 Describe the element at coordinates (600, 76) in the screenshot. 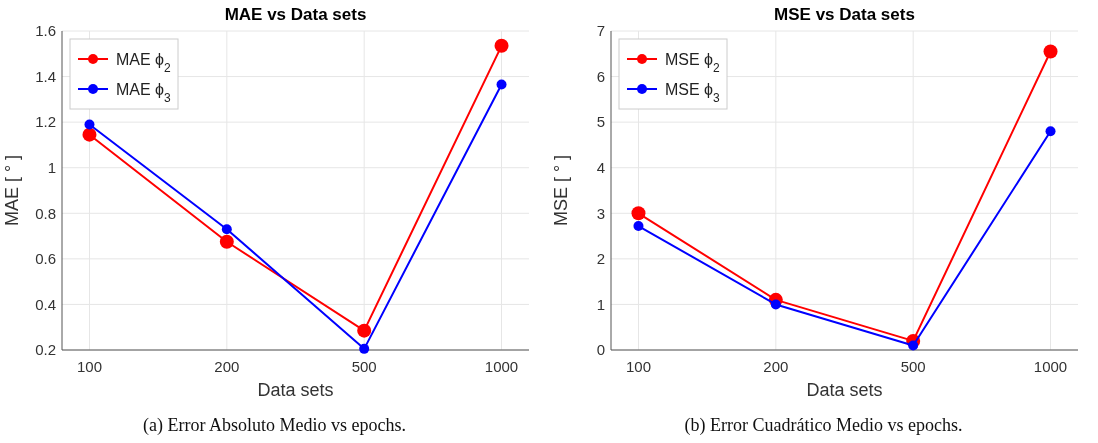

I see `y-tick-label: 6` at that location.